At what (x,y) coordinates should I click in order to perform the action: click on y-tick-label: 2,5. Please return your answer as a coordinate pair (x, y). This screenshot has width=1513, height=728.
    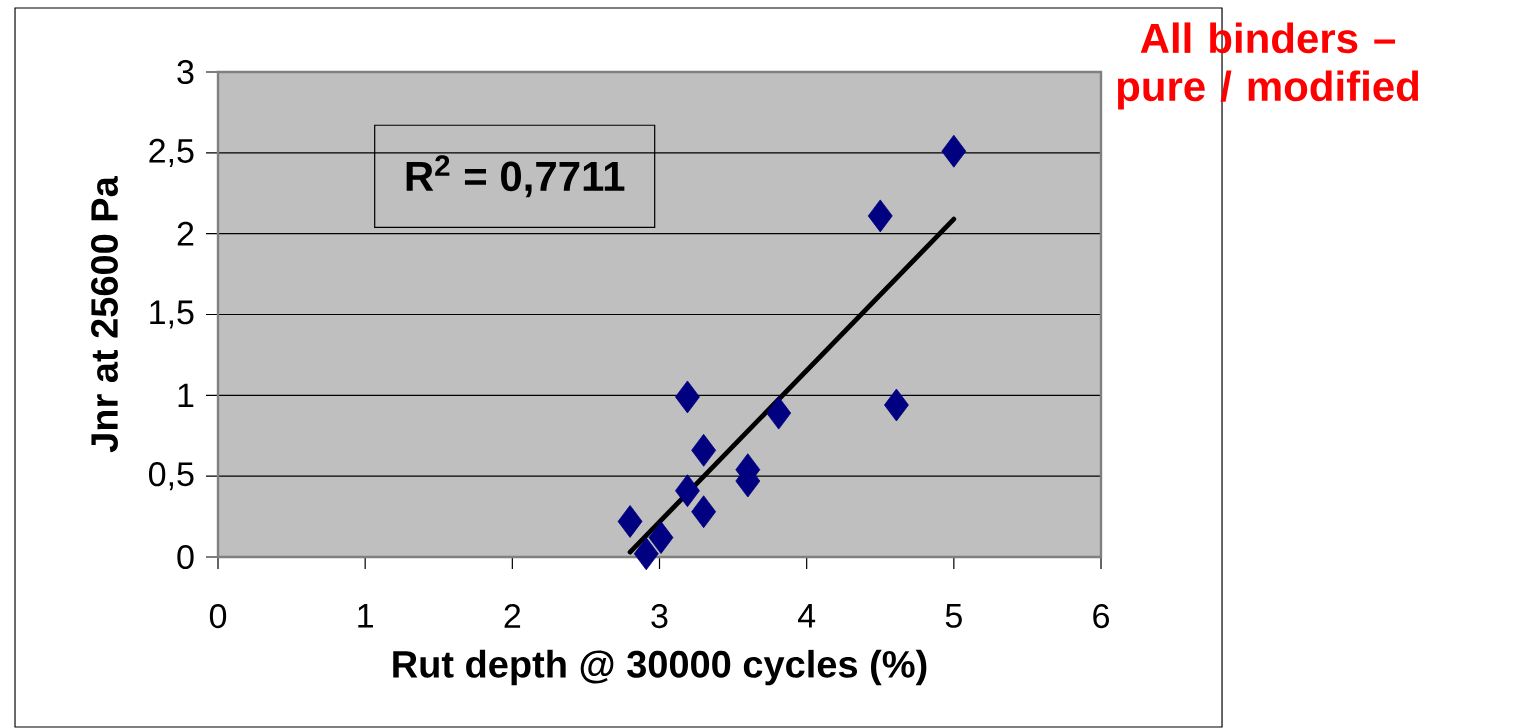
    Looking at the image, I should click on (171, 152).